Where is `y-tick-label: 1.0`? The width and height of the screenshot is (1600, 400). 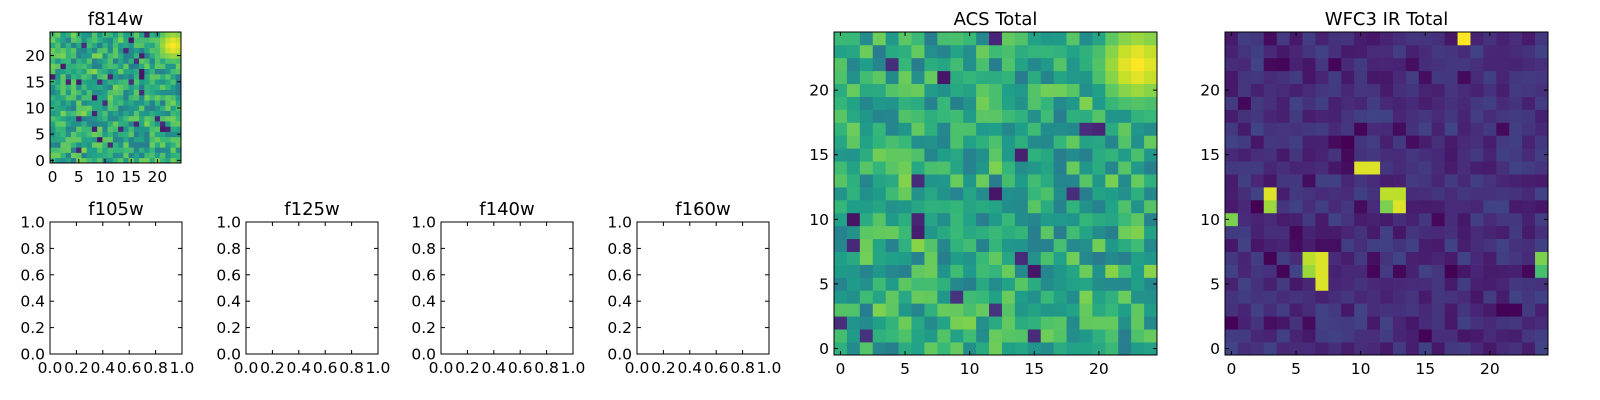
y-tick-label: 1.0 is located at coordinates (32, 223).